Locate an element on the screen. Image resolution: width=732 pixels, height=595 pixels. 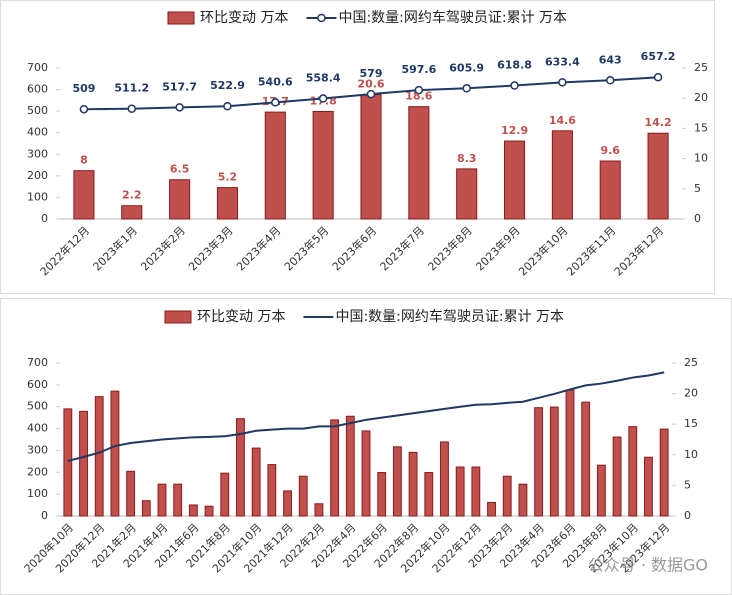
bar-value-label: 8.3 is located at coordinates (467, 158).